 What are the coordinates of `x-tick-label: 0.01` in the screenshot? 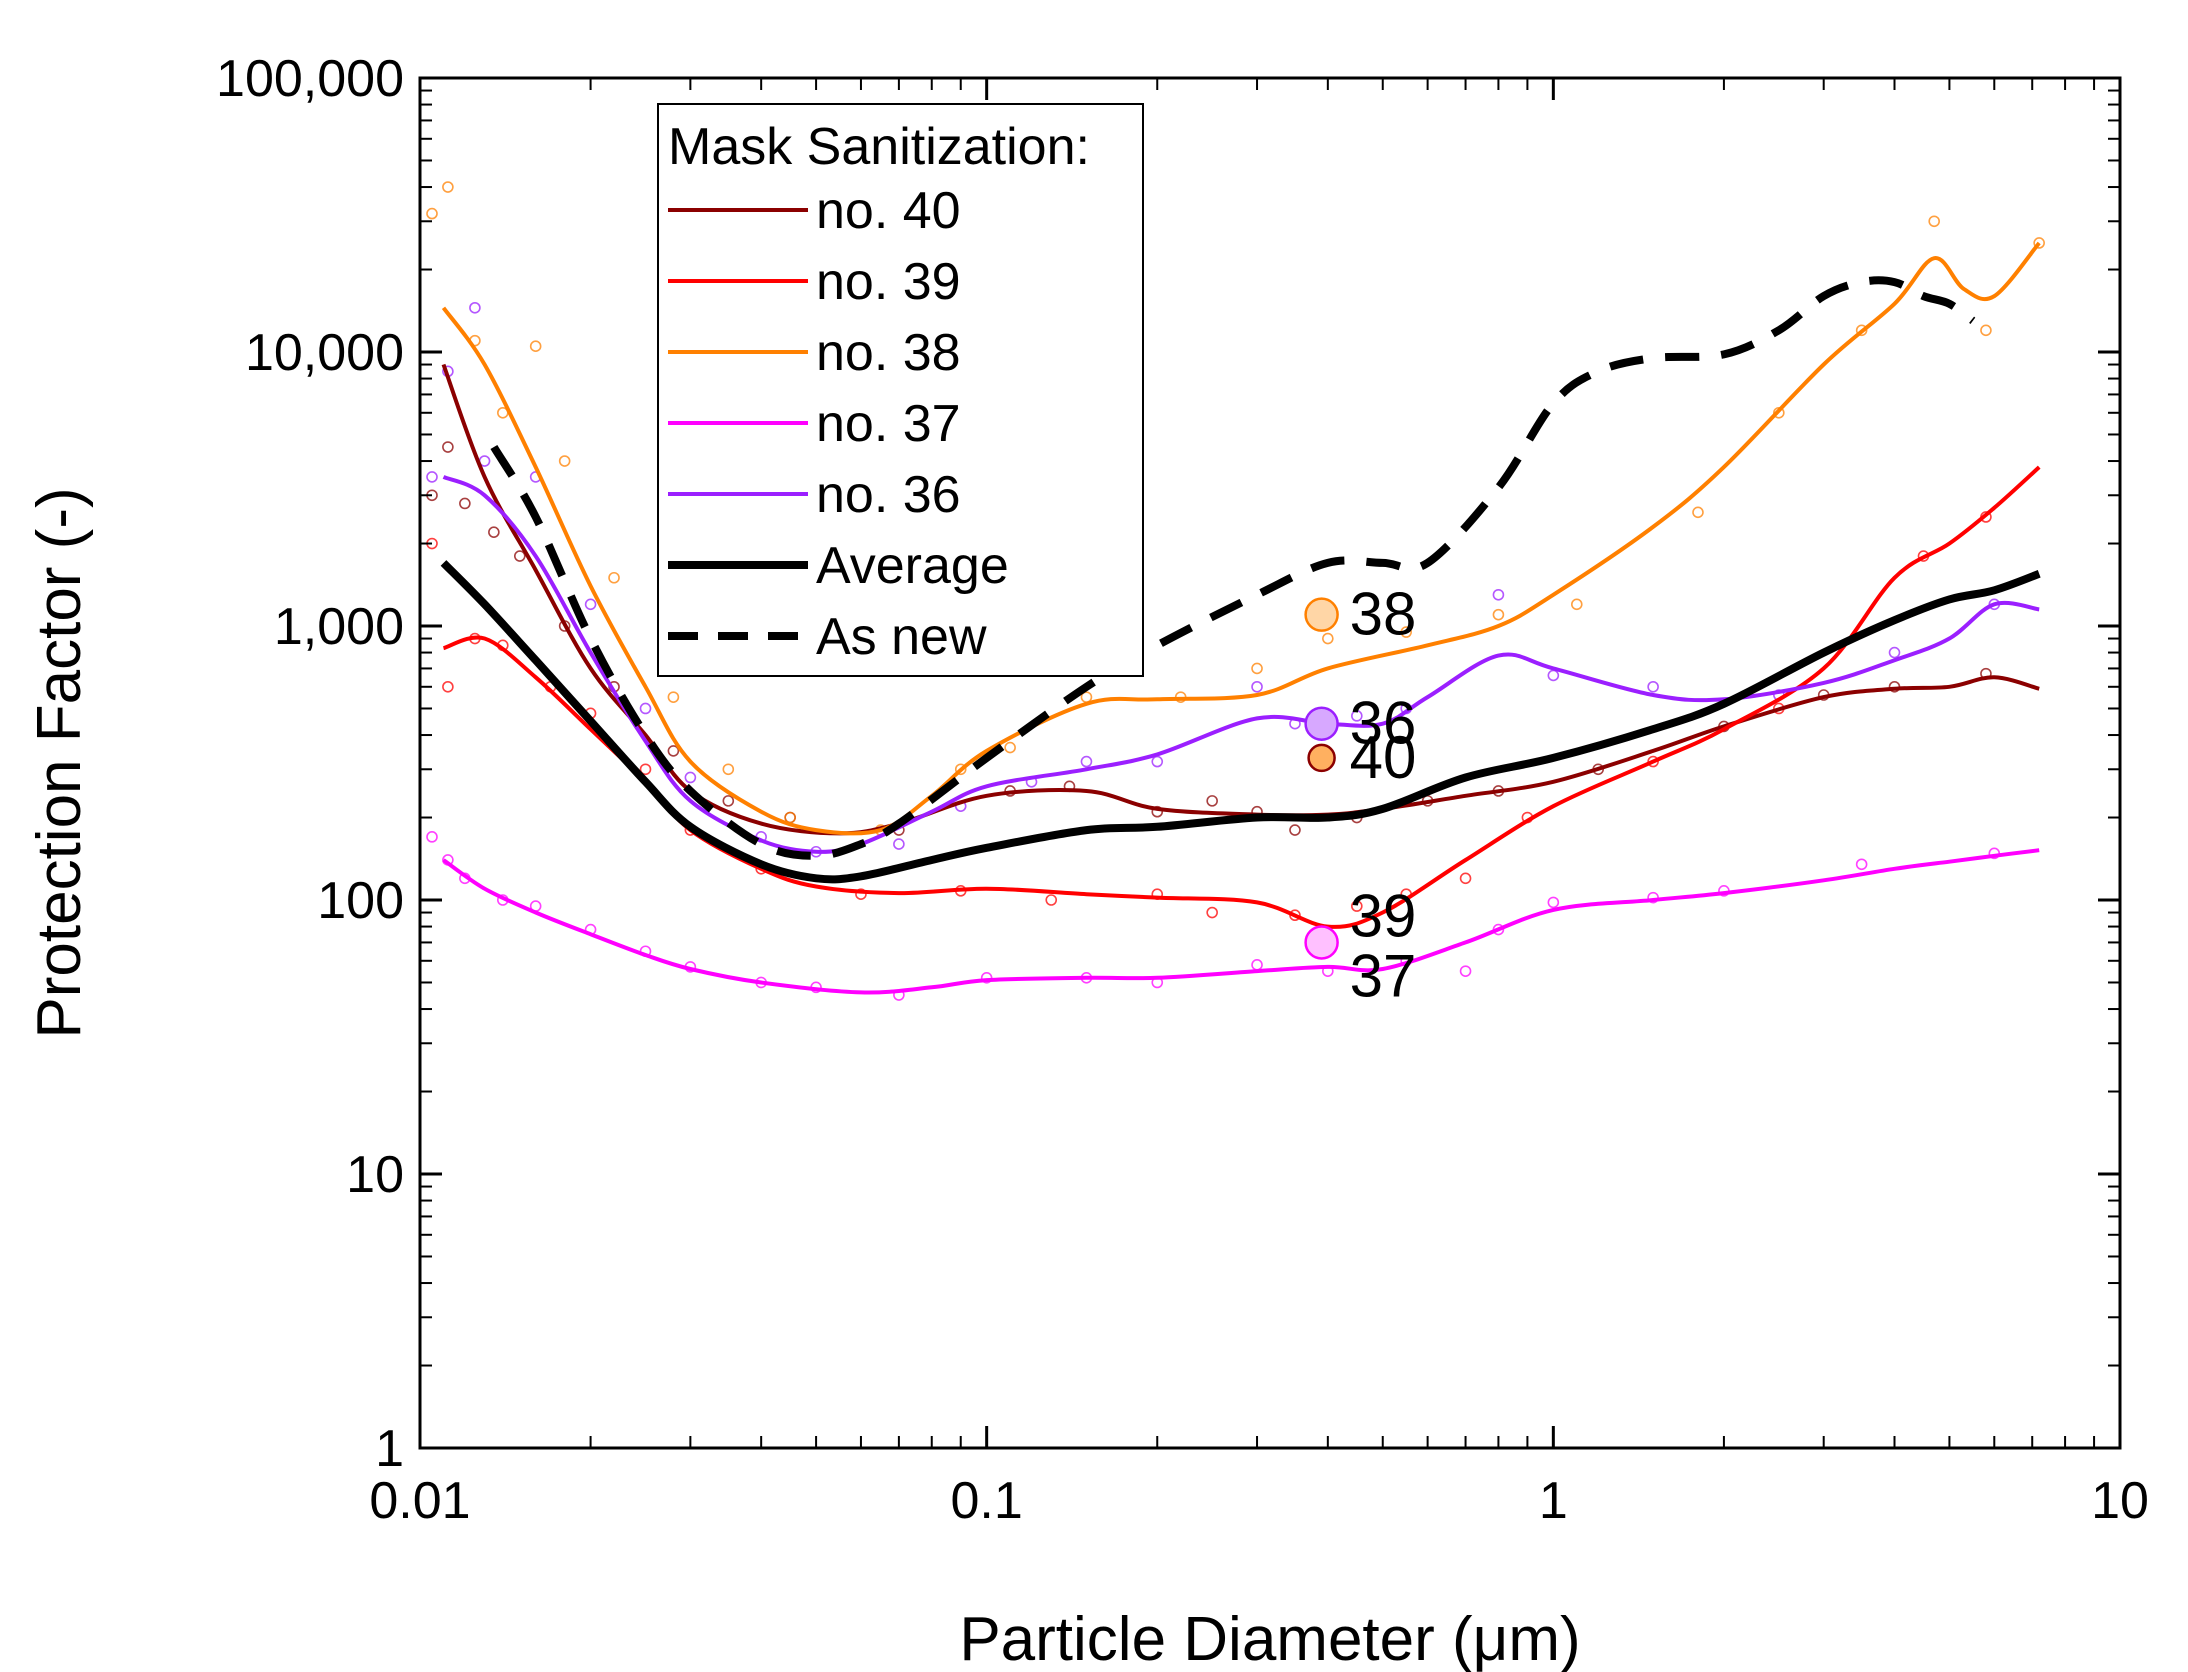 It's located at (419, 1501).